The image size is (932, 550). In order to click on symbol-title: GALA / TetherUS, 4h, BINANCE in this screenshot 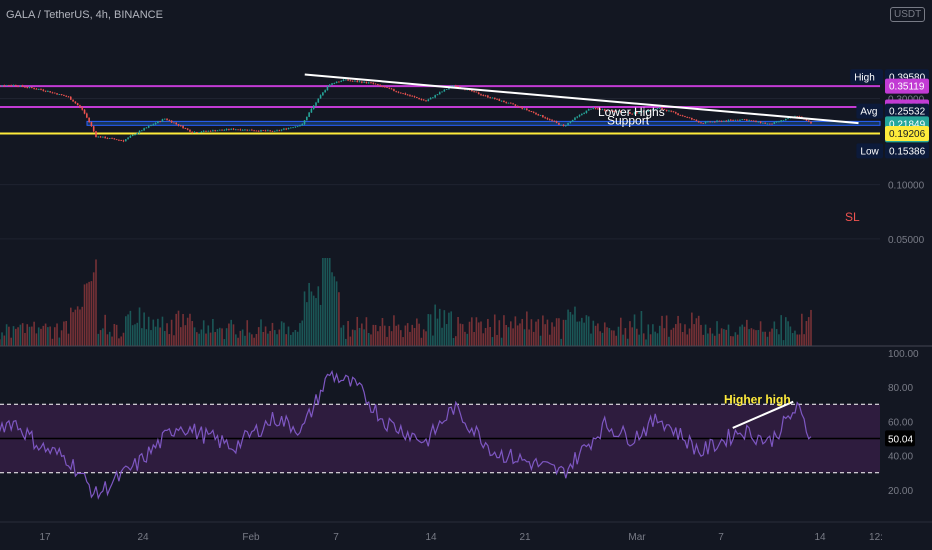, I will do `click(84, 15)`.